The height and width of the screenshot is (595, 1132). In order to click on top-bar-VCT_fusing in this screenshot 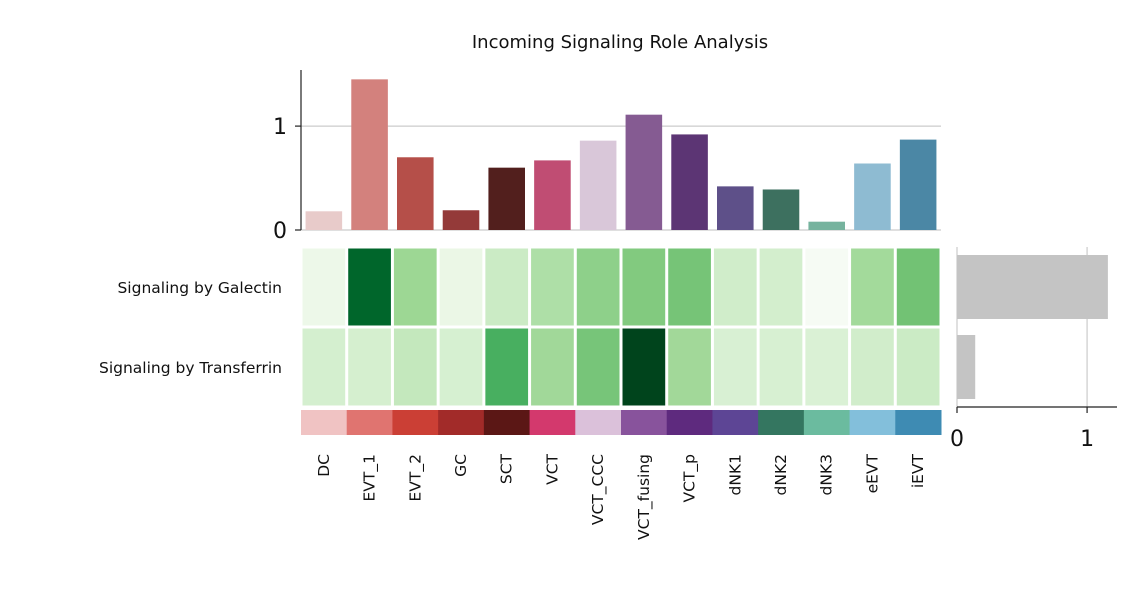, I will do `click(644, 172)`.